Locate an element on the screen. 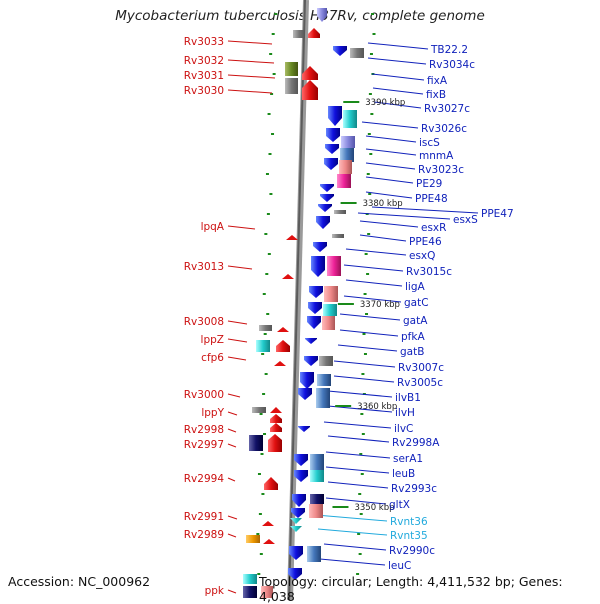  gene-label-right: serA1 is located at coordinates (408, 459).